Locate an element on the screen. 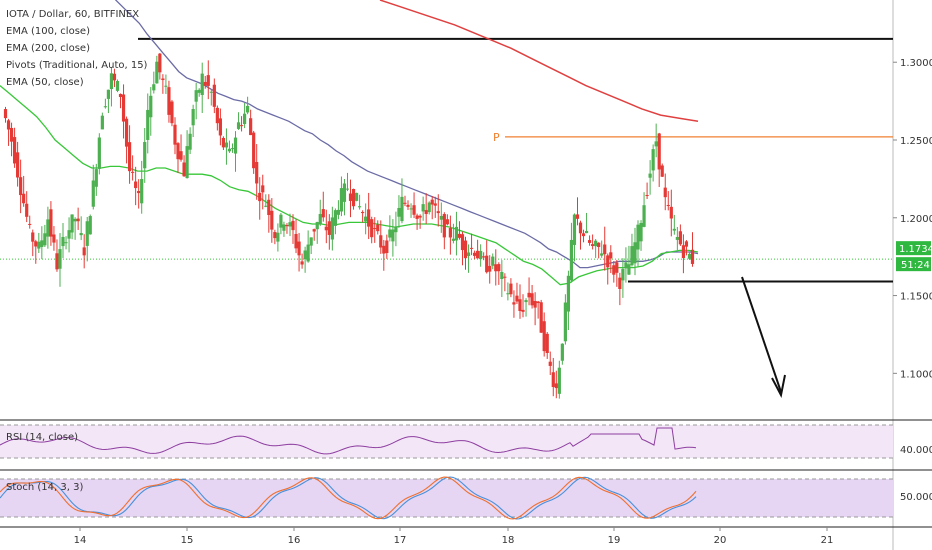 The height and width of the screenshot is (550, 932). legend-ema200: EMA (200, close) is located at coordinates (48, 48).